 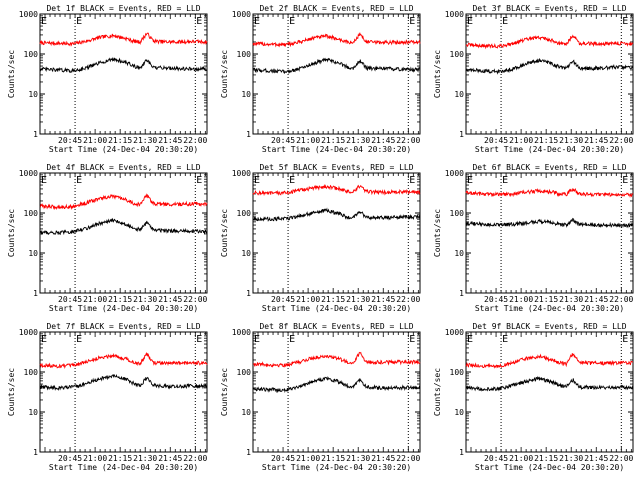 I want to click on chart-title: Det 9f BLACK = Events, RED = LLD, so click(x=549, y=326).